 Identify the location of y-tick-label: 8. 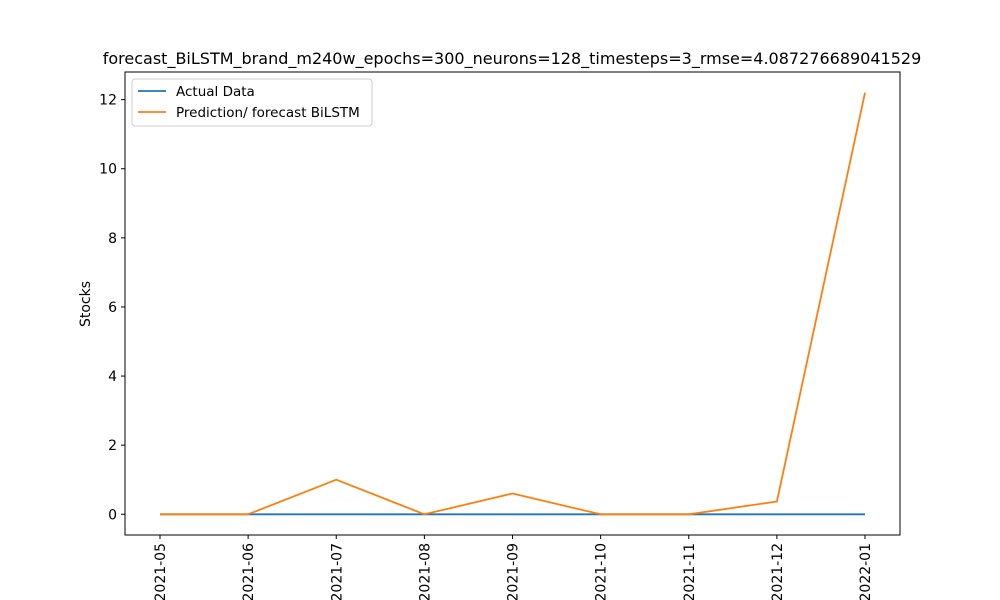
(112, 239).